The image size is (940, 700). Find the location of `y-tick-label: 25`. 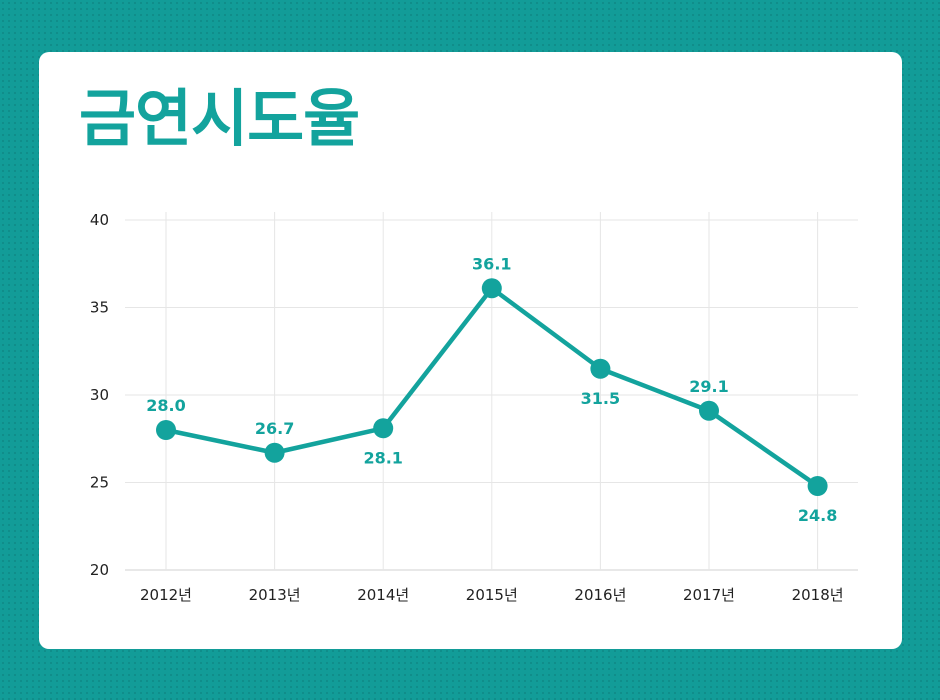

y-tick-label: 25 is located at coordinates (99, 483).